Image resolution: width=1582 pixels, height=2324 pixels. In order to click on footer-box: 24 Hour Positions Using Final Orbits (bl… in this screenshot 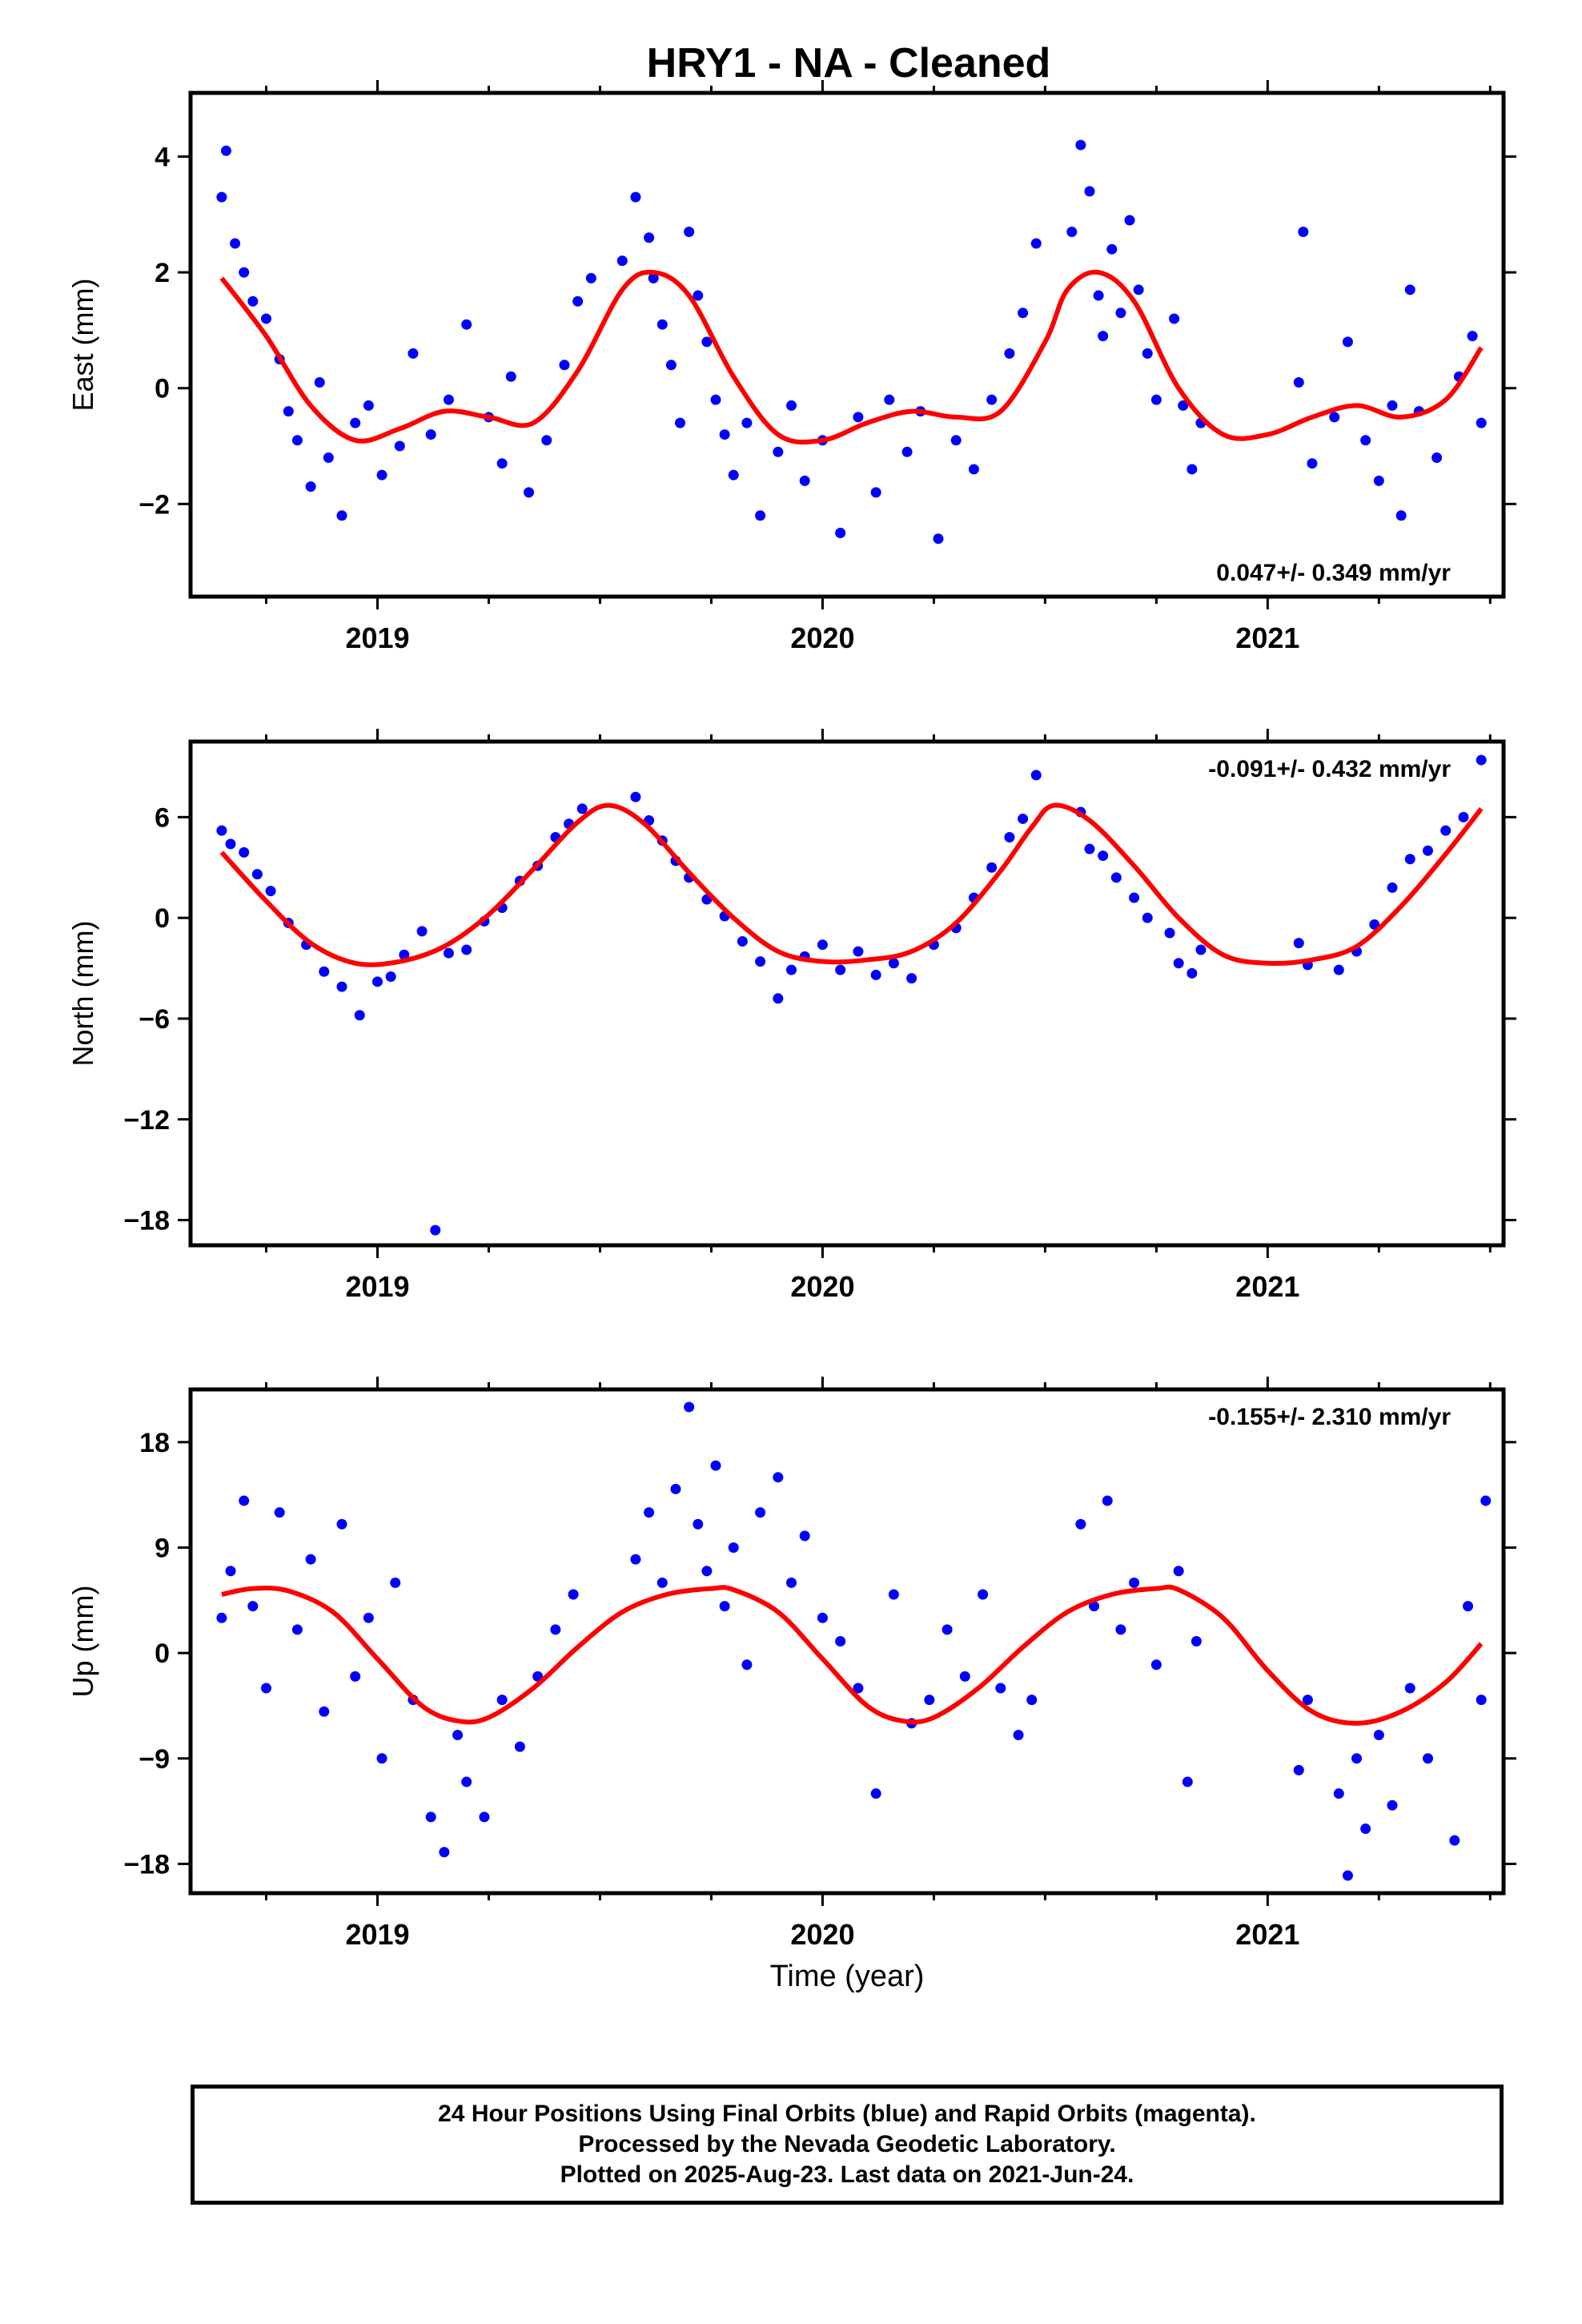, I will do `click(847, 2145)`.